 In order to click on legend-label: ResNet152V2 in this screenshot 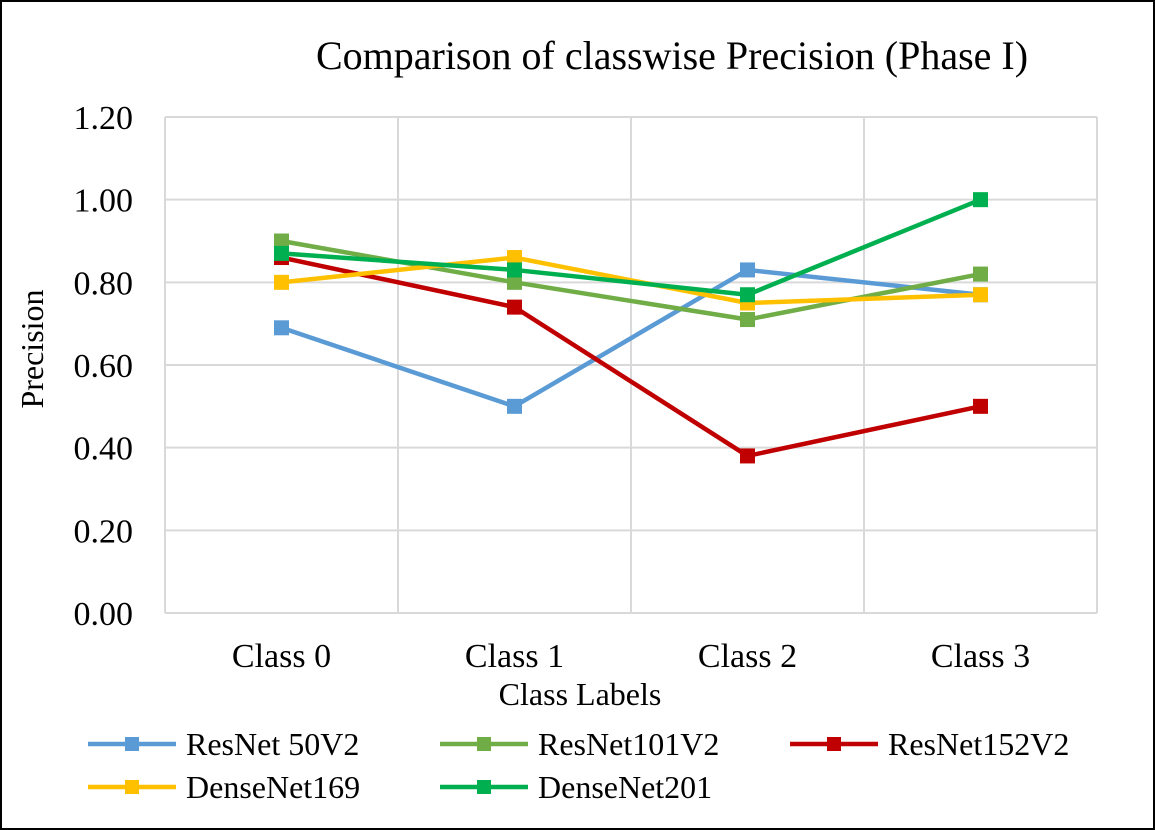, I will do `click(978, 744)`.